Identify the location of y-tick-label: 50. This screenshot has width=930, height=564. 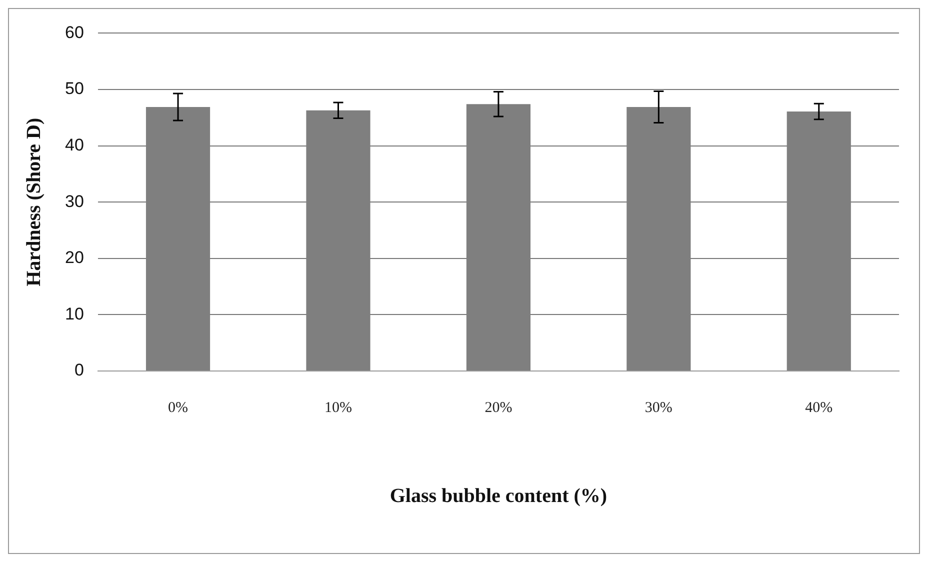
(74, 88).